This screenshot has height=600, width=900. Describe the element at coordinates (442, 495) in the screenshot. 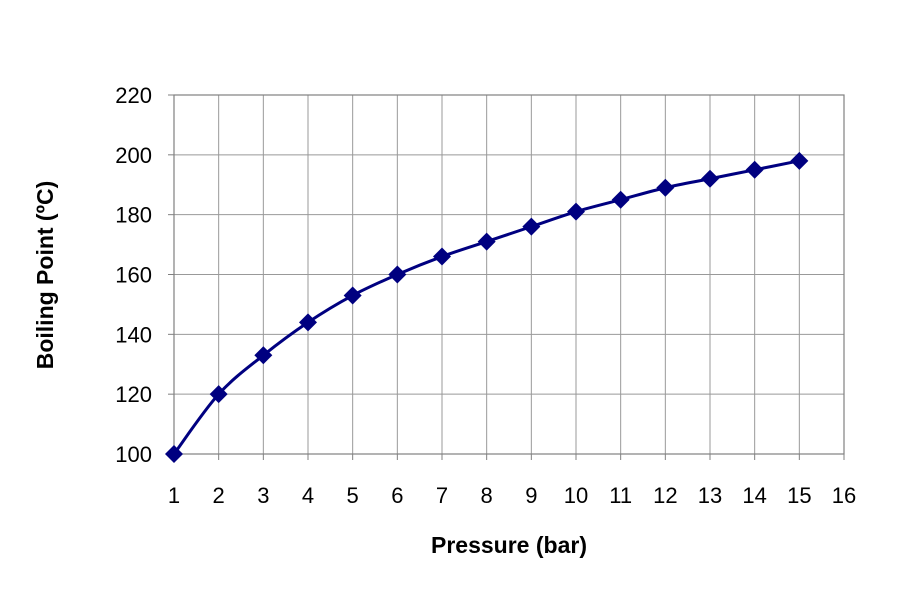

I see `x-tick-label: 7` at that location.